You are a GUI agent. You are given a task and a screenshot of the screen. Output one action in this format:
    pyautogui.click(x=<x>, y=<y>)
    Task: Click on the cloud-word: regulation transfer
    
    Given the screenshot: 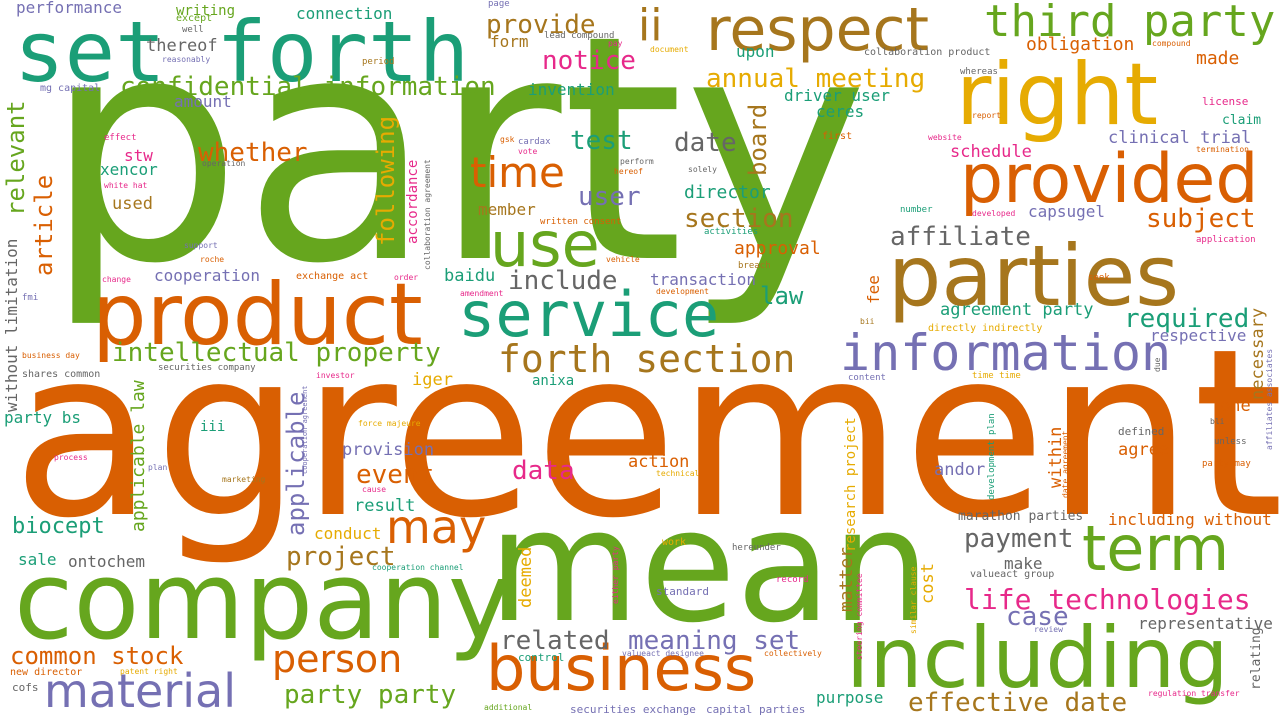 What is the action you would take?
    pyautogui.click(x=1194, y=693)
    